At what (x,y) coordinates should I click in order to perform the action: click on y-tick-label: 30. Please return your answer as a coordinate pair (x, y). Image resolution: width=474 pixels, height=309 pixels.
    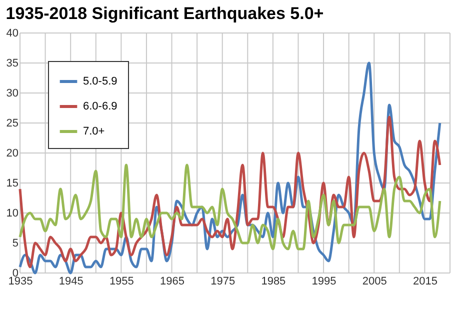
    Looking at the image, I should click on (12, 94).